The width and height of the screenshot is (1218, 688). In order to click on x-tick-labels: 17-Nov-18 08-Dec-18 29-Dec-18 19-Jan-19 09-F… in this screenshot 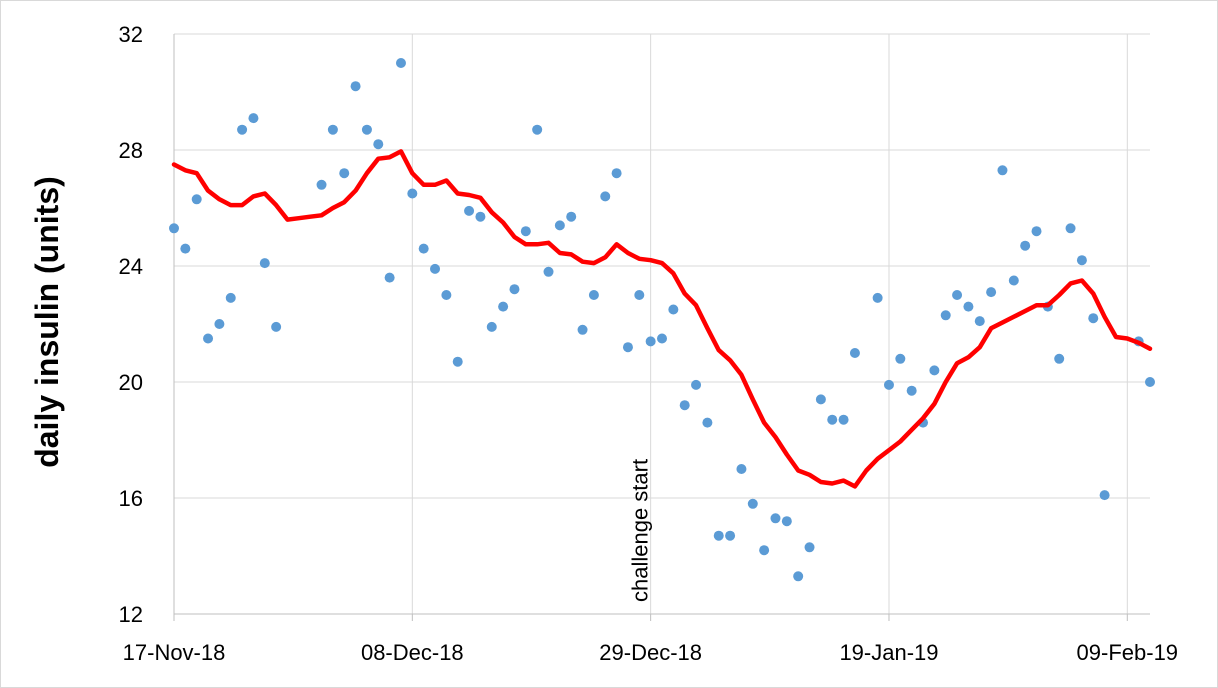, I will do `click(650, 652)`.